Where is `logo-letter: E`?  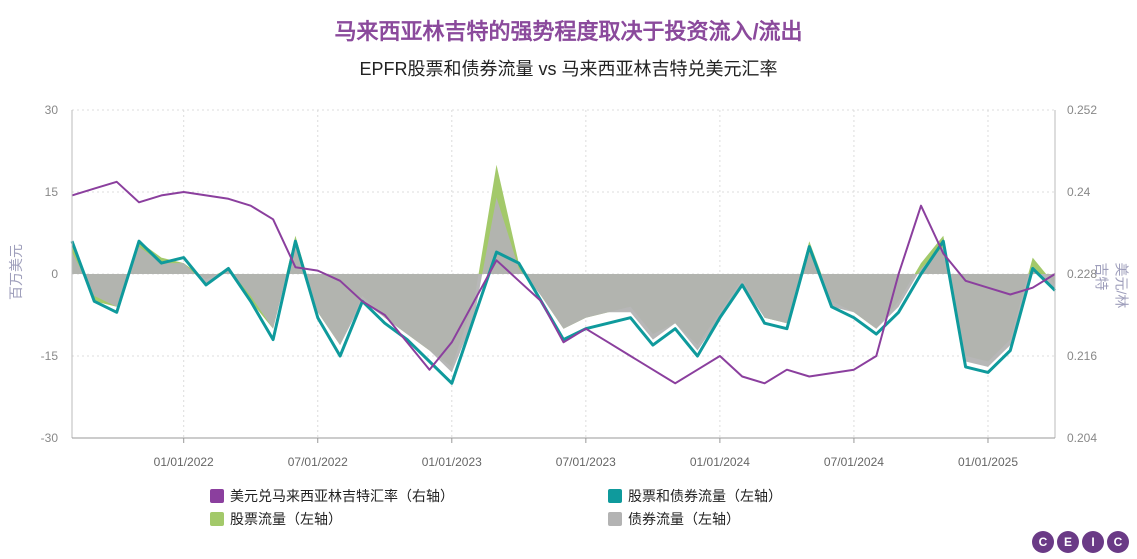 logo-letter: E is located at coordinates (1068, 542).